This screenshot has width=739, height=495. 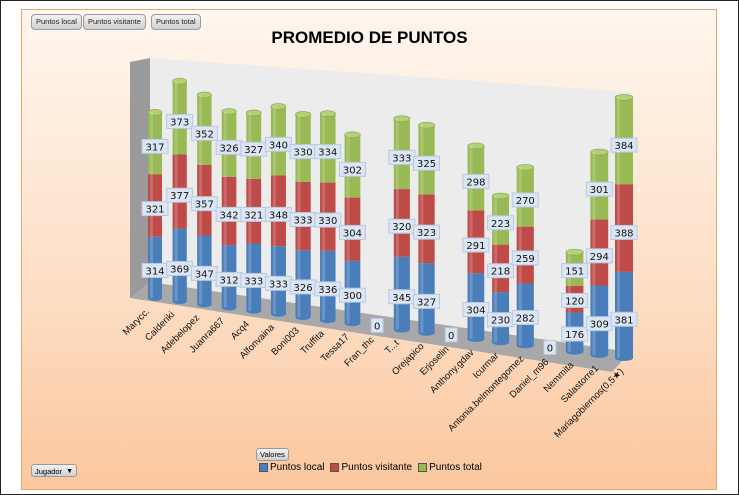 I want to click on data-label: 381, so click(x=624, y=319).